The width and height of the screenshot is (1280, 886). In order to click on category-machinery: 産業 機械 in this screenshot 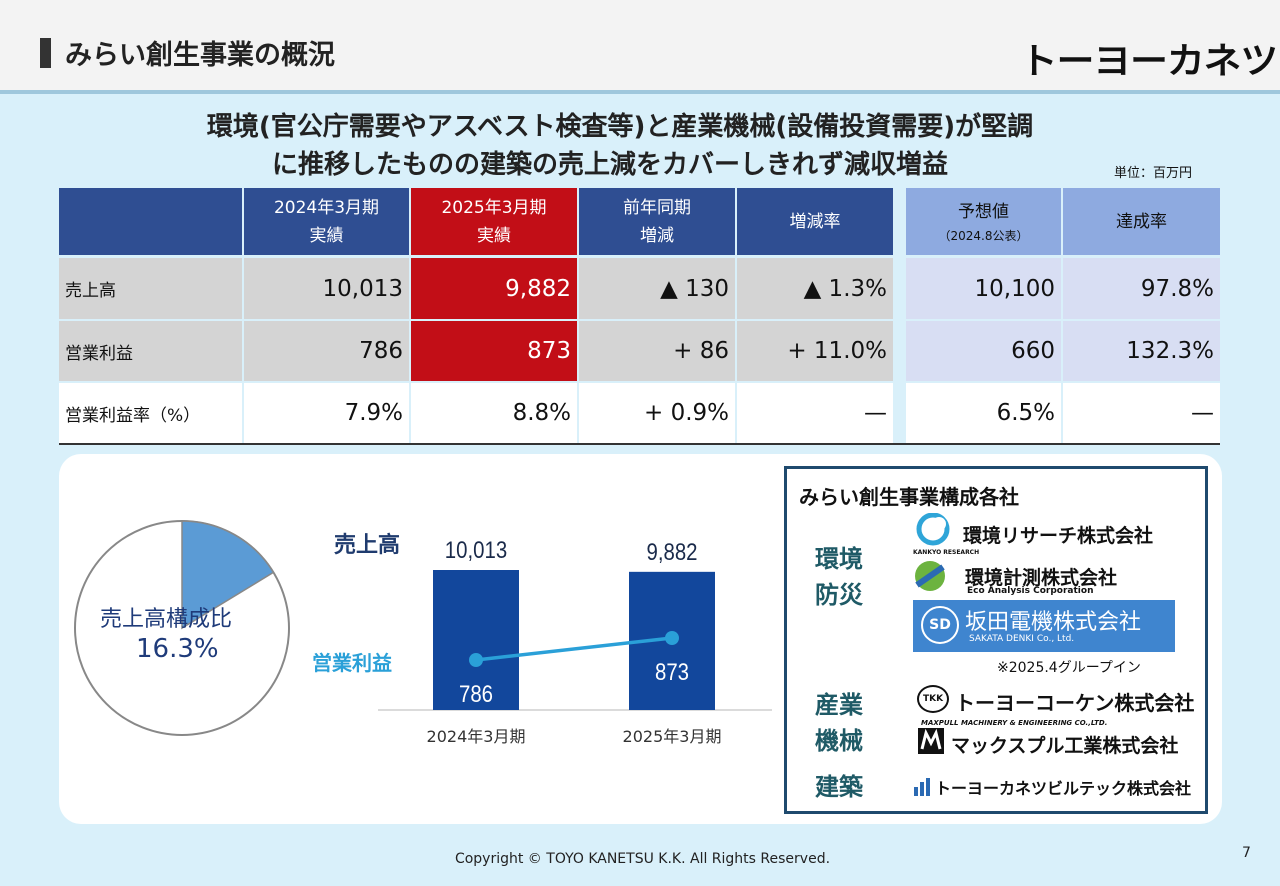, I will do `click(839, 723)`.